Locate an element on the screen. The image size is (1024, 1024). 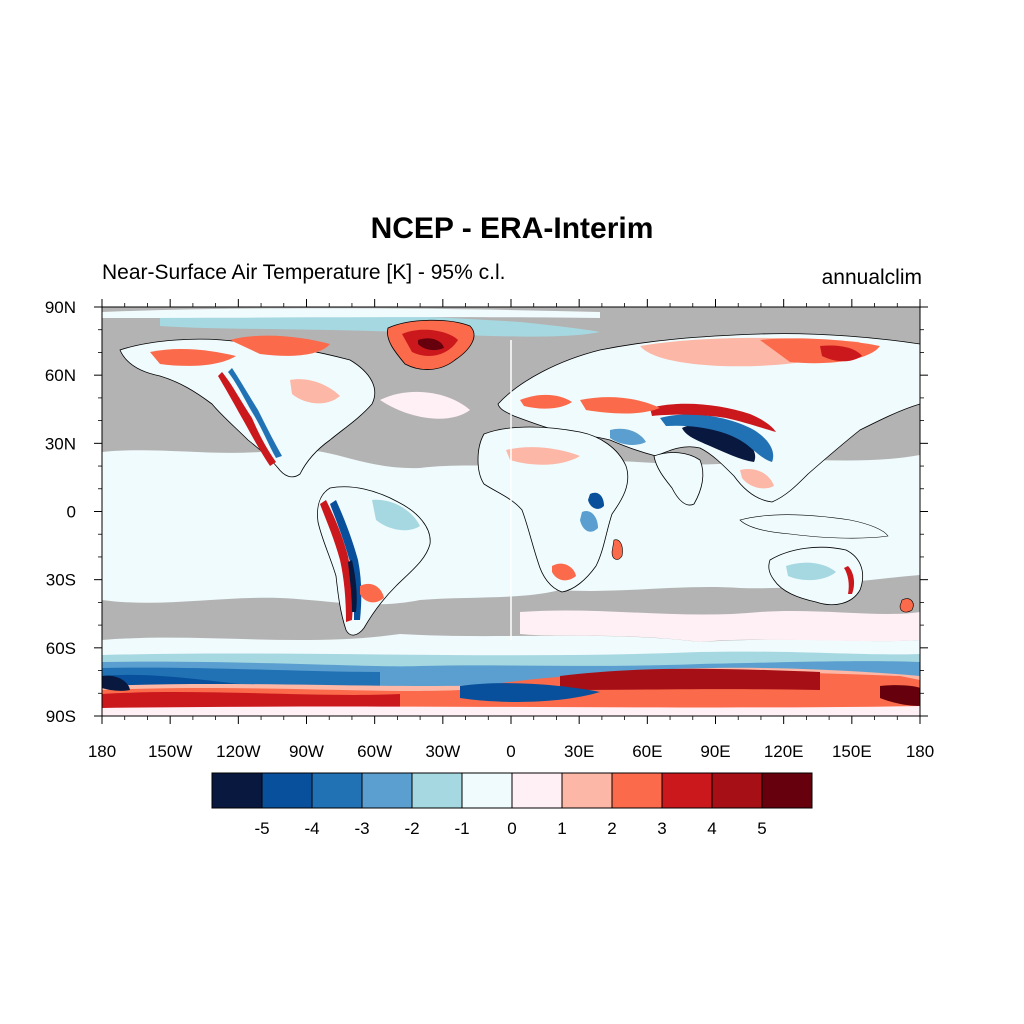
ethiopia-dark is located at coordinates (596, 500).